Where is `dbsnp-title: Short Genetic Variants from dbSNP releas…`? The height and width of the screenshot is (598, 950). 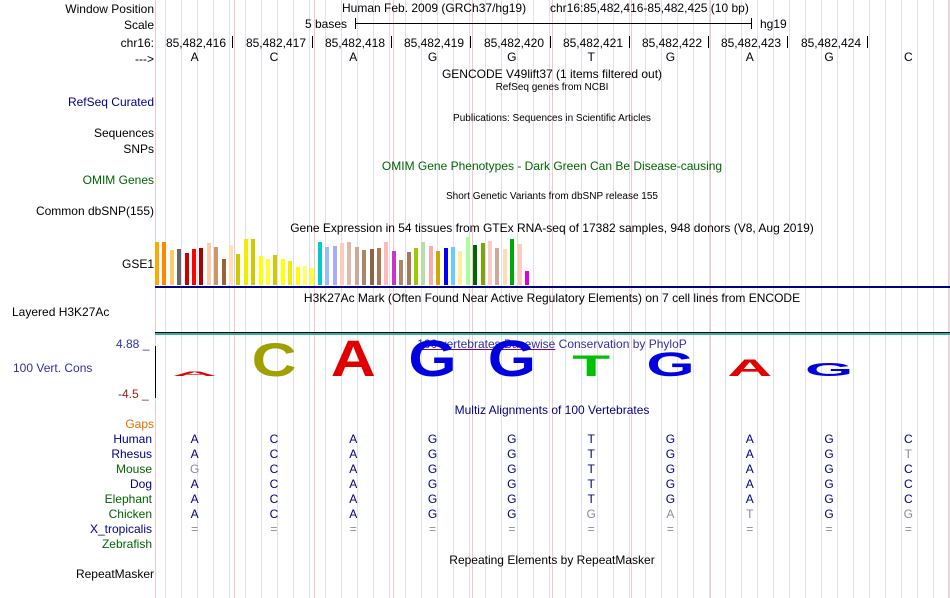
dbsnp-title: Short Genetic Variants from dbSNP releas… is located at coordinates (552, 196).